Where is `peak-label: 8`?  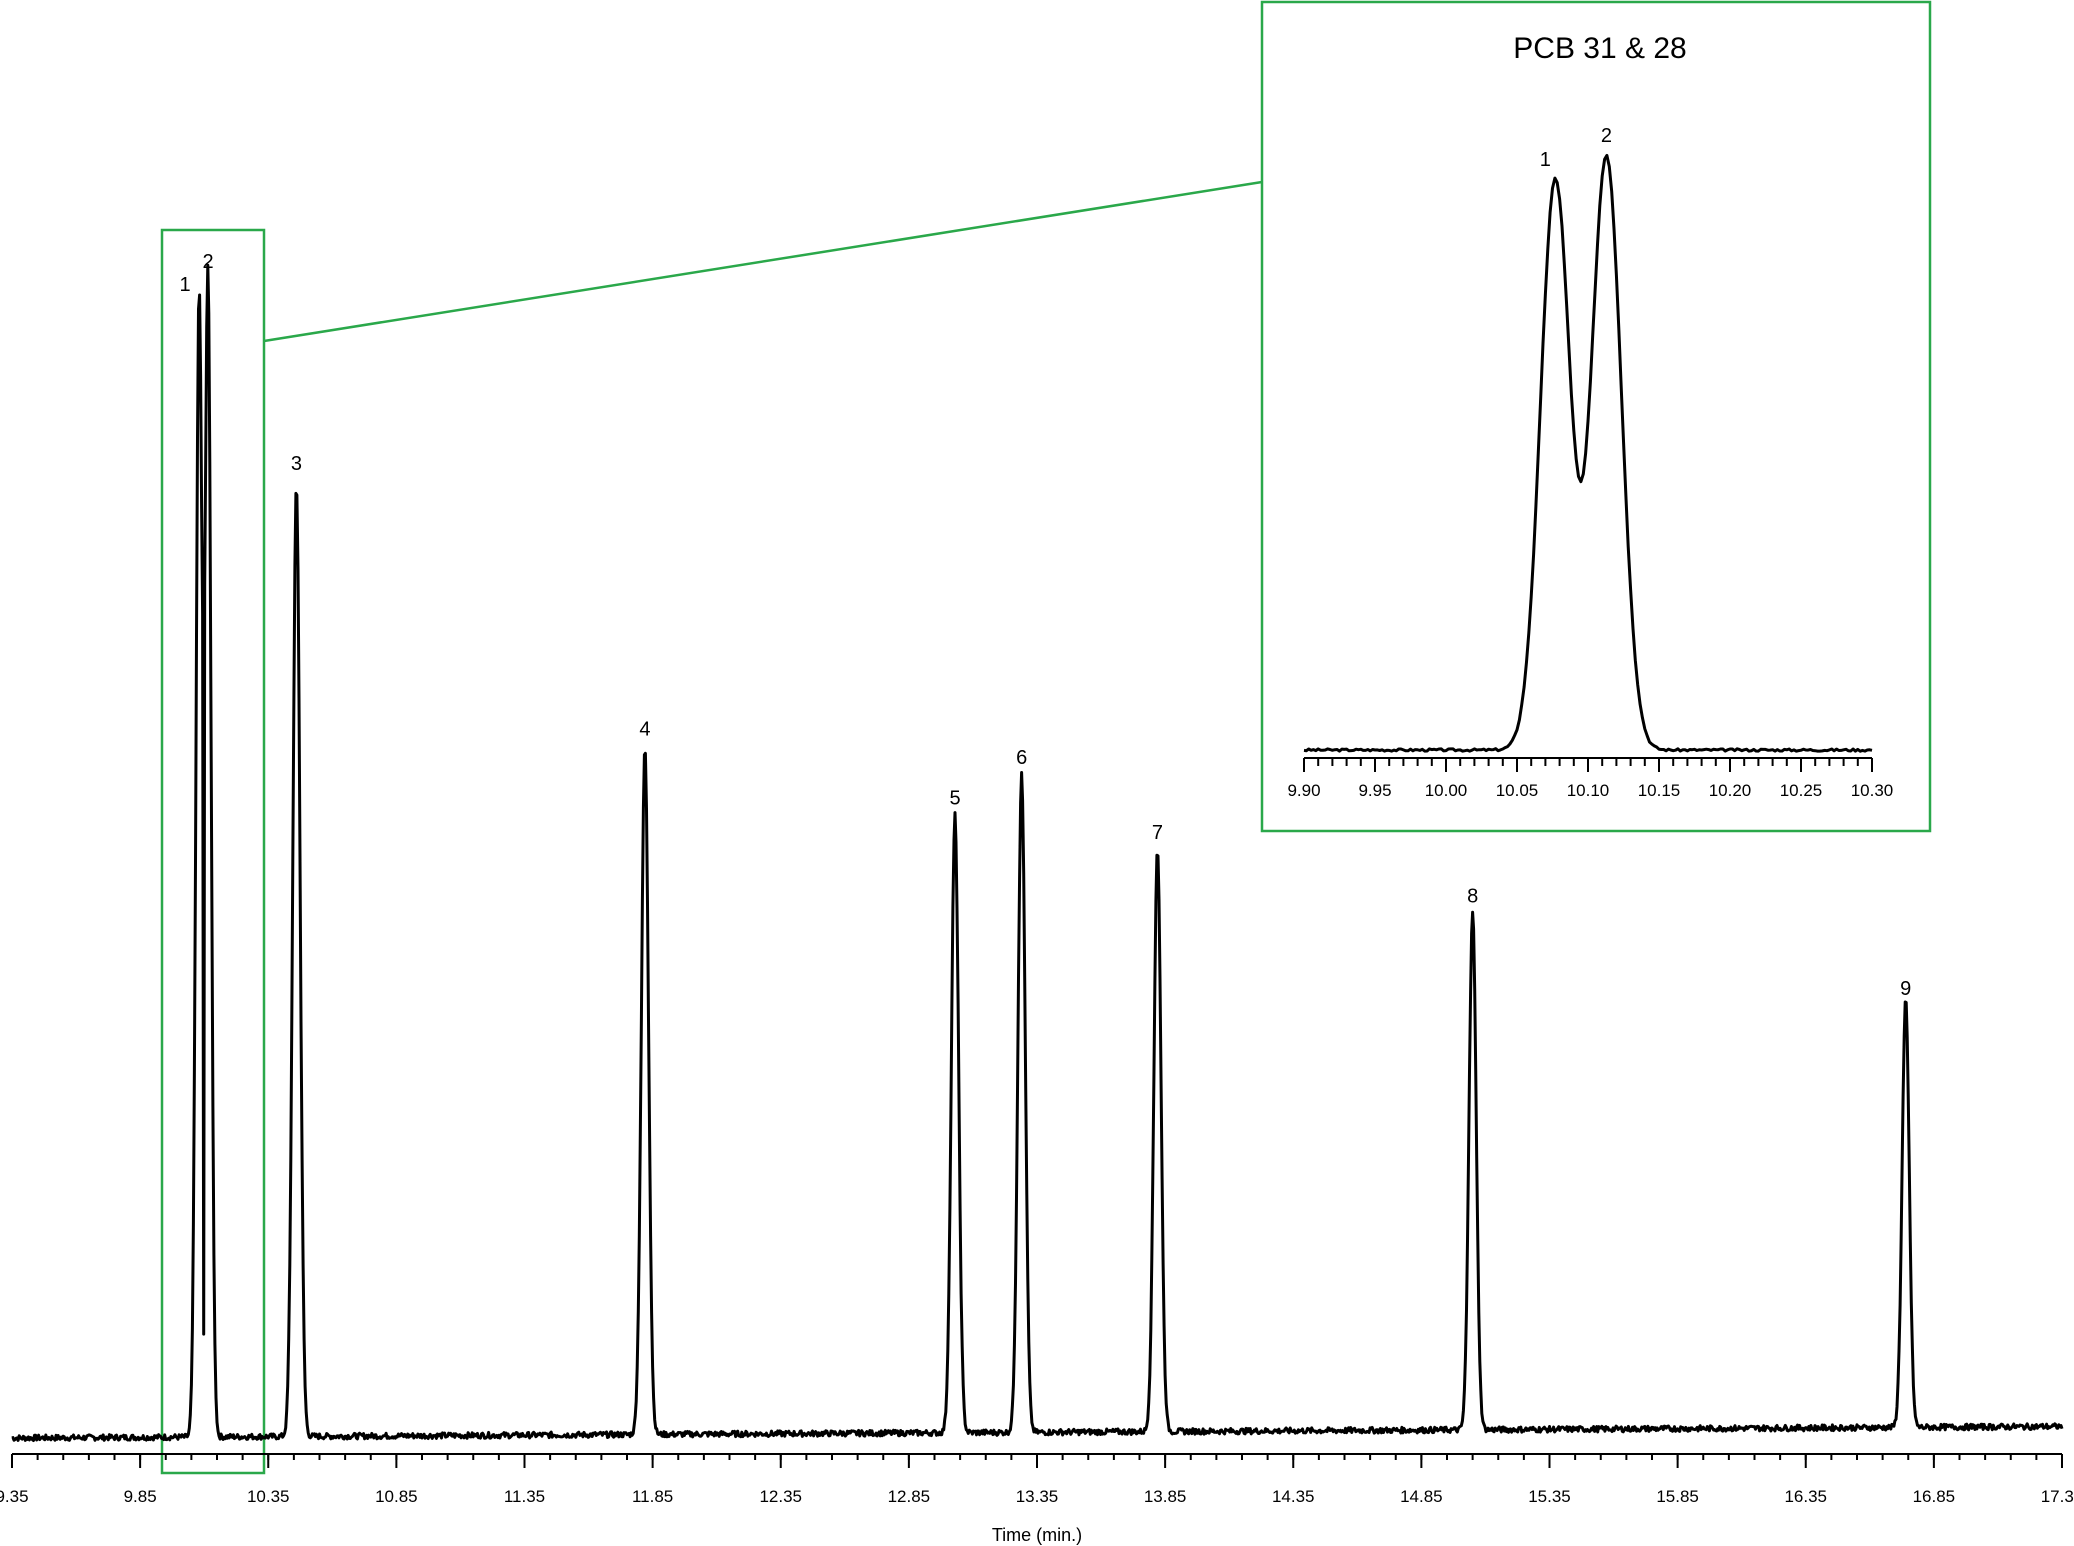 peak-label: 8 is located at coordinates (1472, 897).